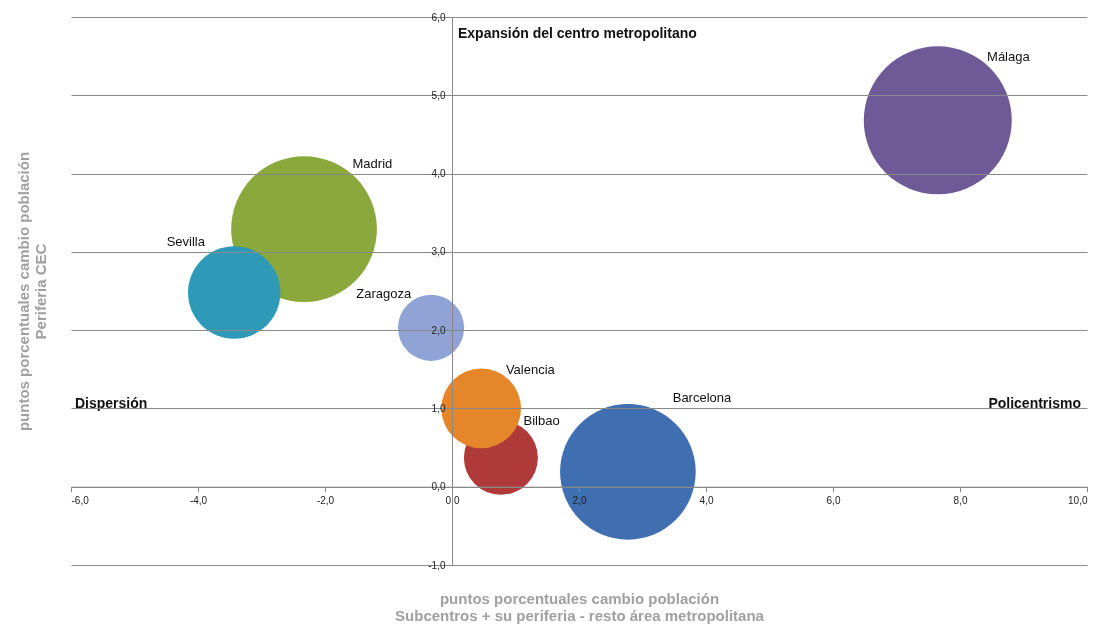 The height and width of the screenshot is (634, 1099). What do you see at coordinates (1009, 57) in the screenshot?
I see `series-label: Málaga` at bounding box center [1009, 57].